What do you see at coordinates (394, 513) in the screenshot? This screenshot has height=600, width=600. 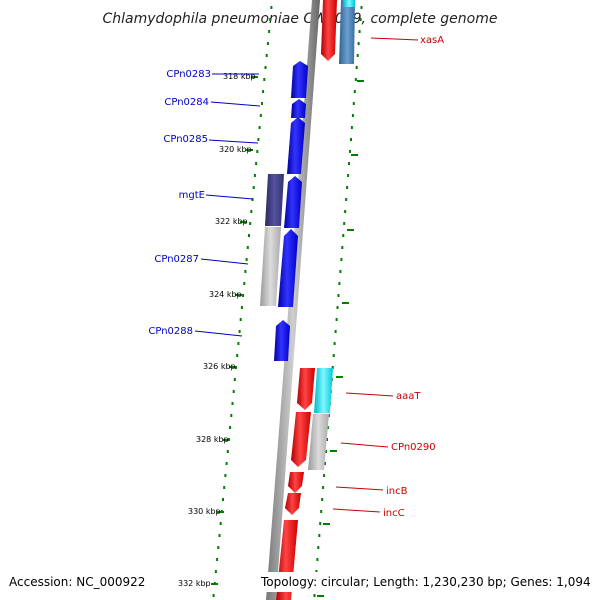 I see `gene-label-incC: incC` at bounding box center [394, 513].